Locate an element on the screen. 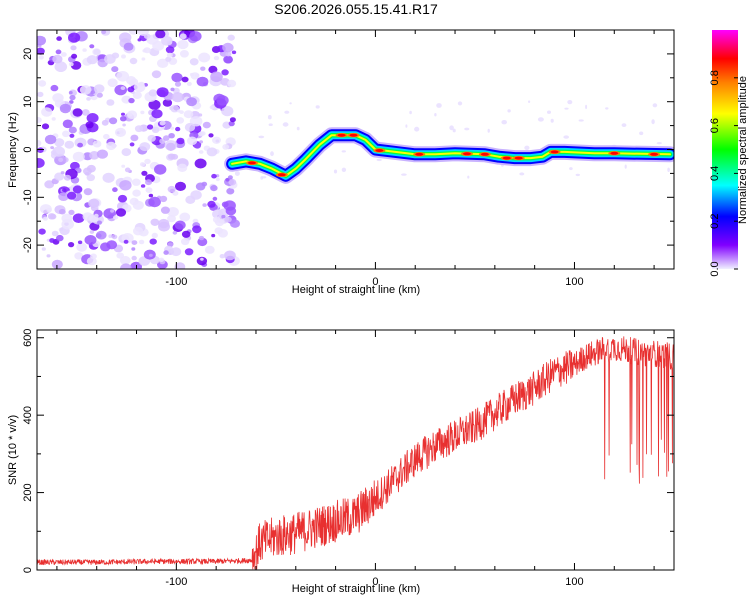  y-tick-label: 400 is located at coordinates (28, 415).